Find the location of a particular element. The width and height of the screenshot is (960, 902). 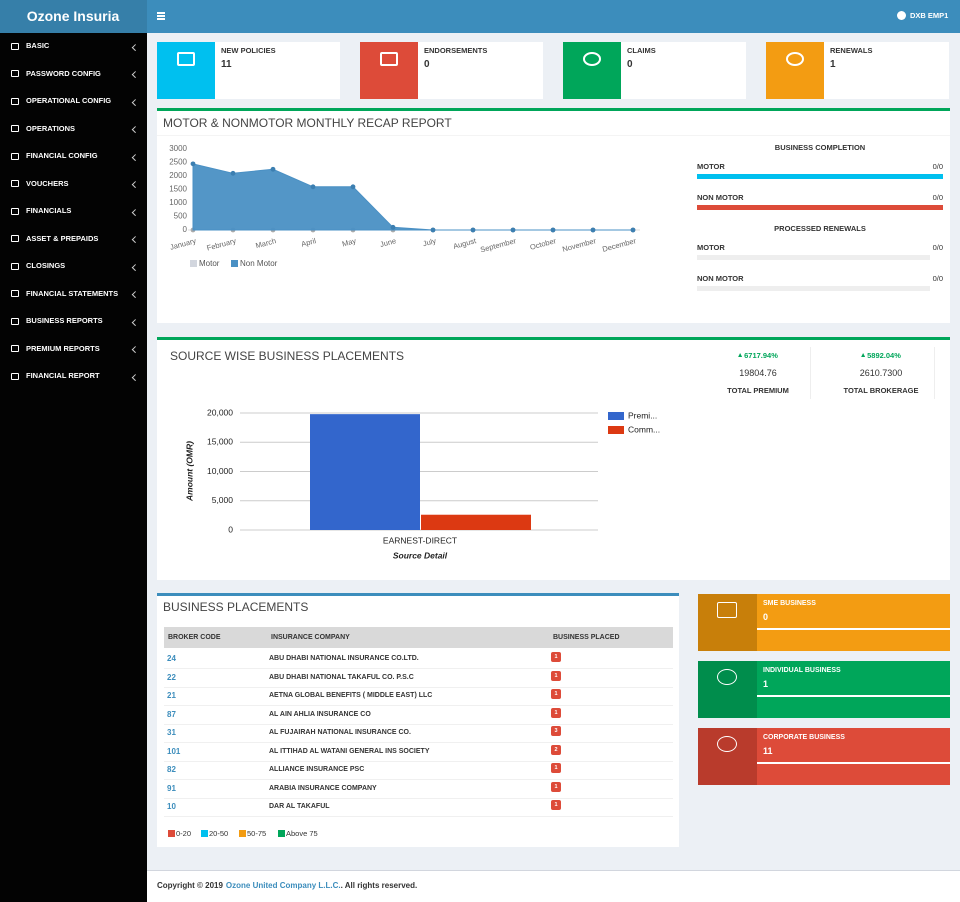

segment-label: INDIVIDUAL BUSINESS is located at coordinates (802, 670).